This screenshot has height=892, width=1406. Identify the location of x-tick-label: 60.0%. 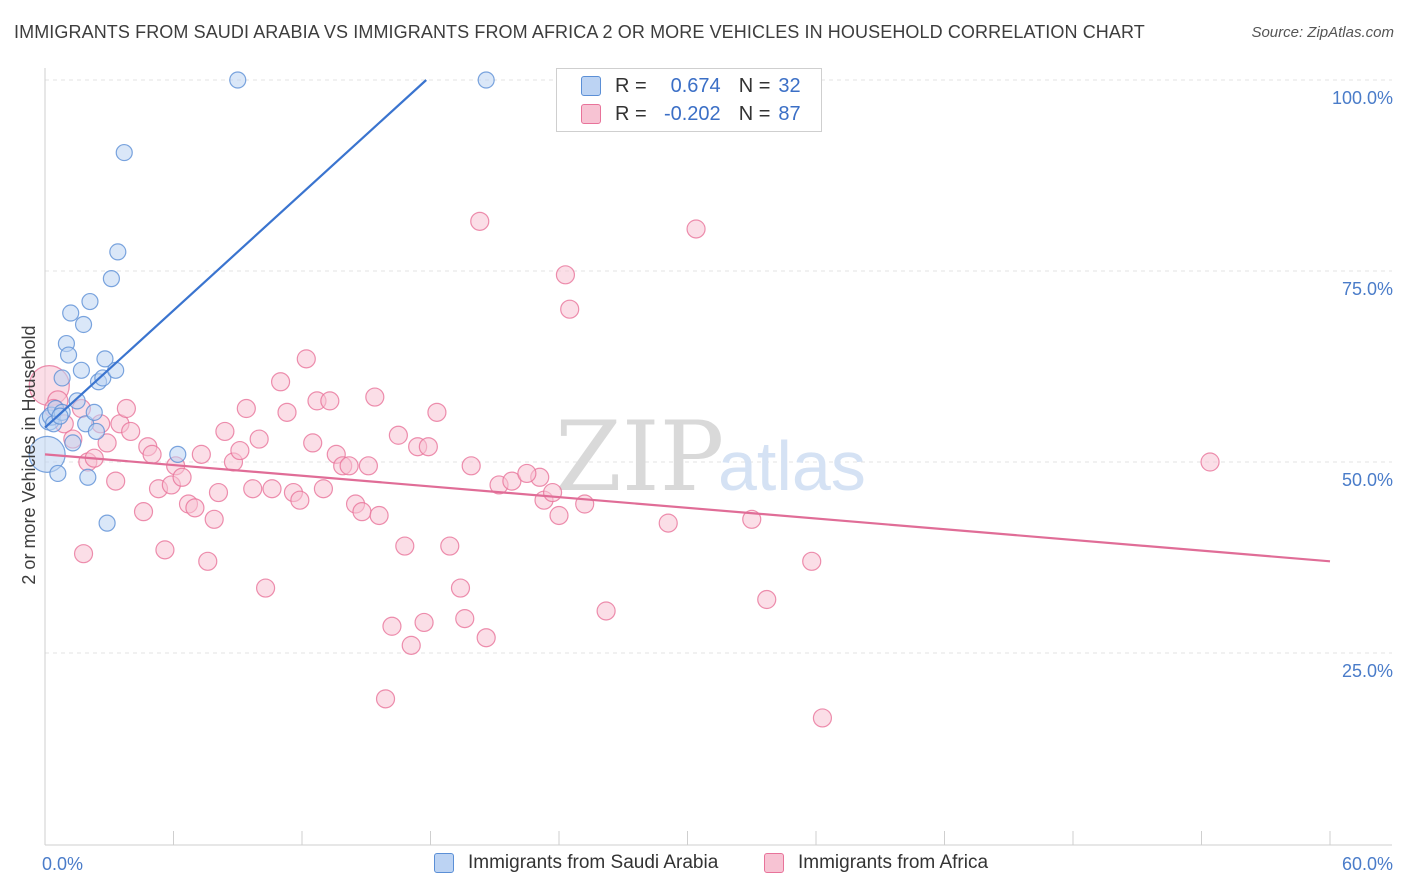
(1367, 864).